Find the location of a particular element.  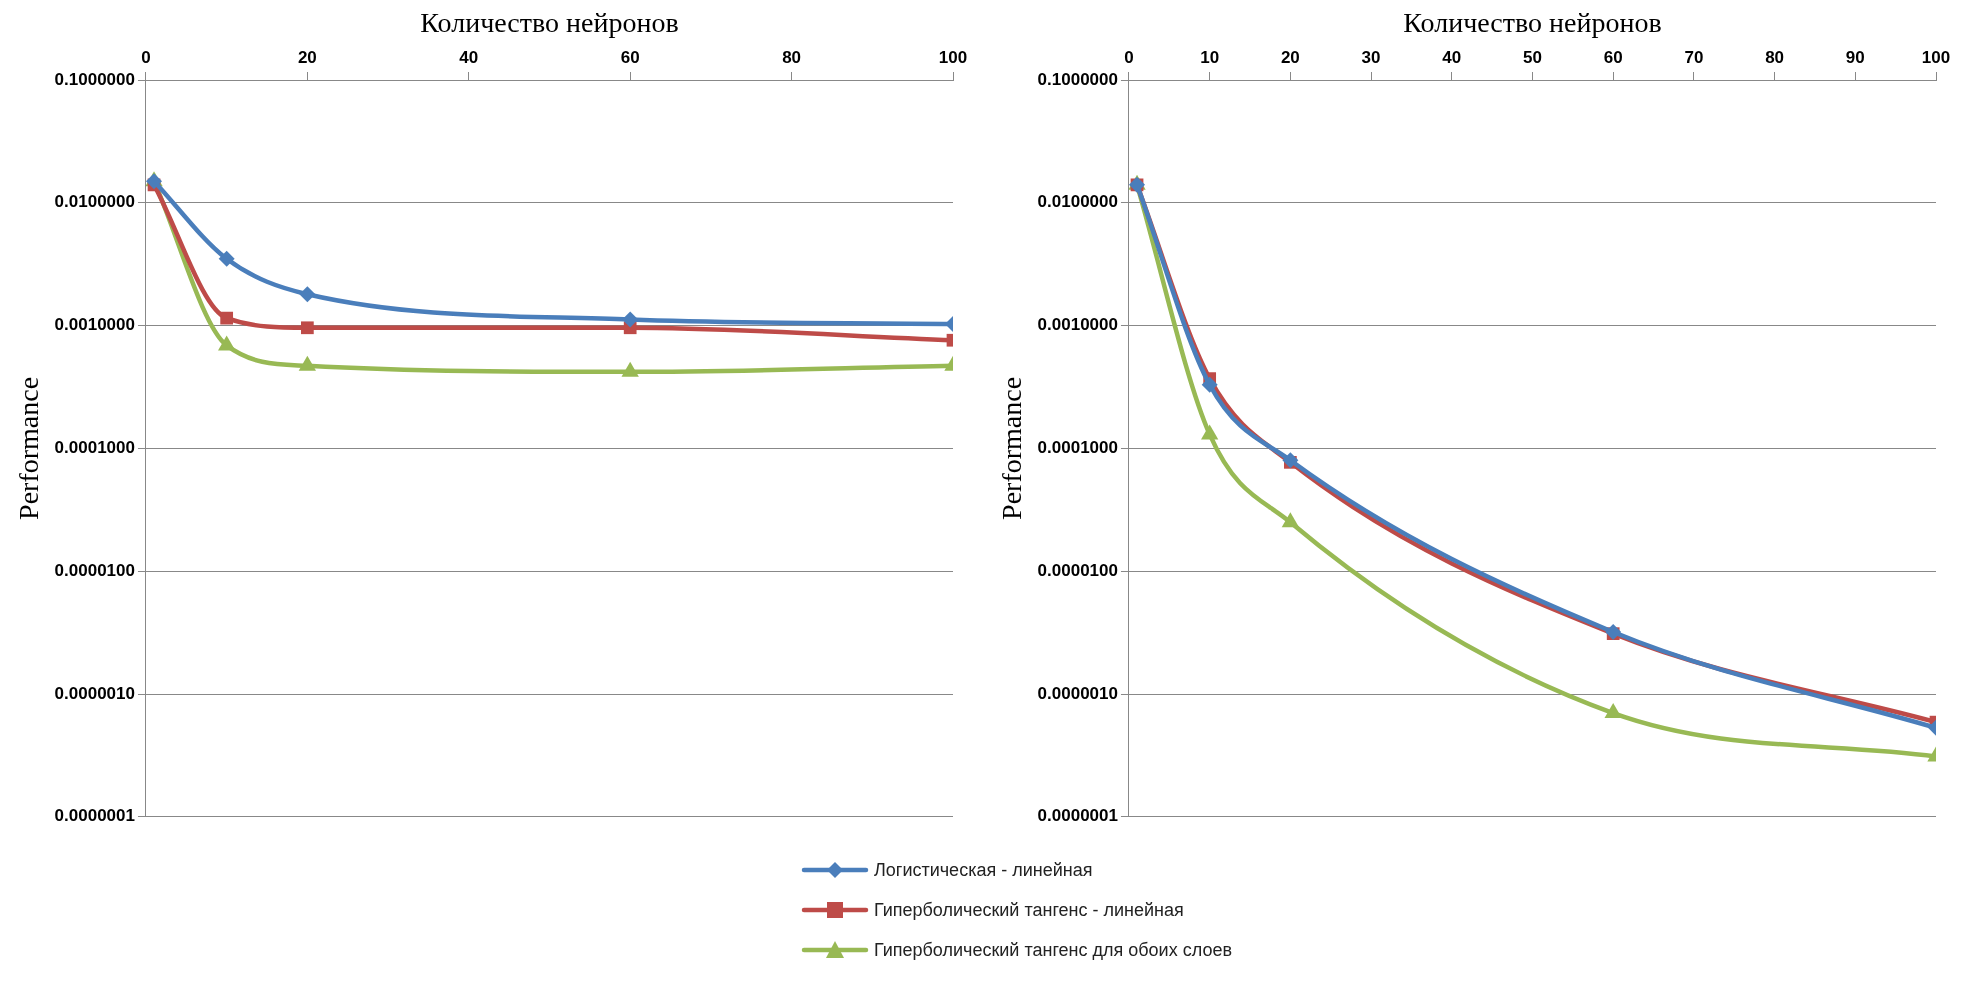

legend-label: Логистическая - линейная is located at coordinates (983, 870).